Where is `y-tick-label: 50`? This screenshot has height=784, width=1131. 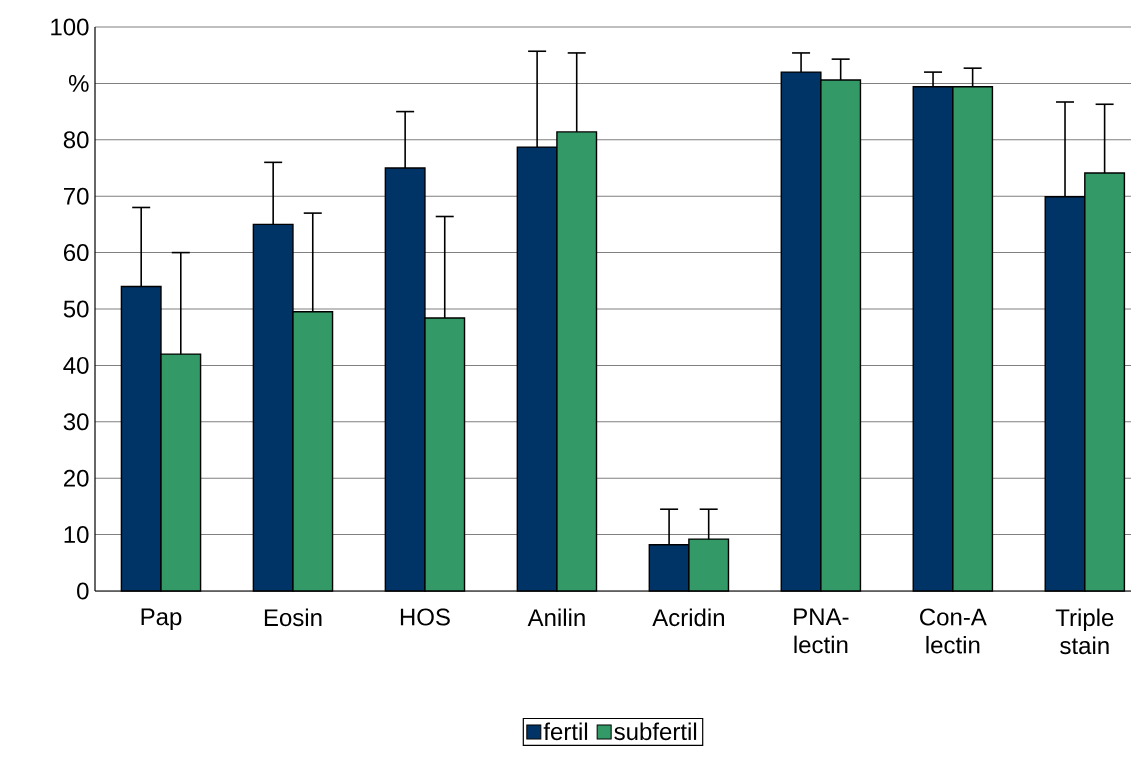 y-tick-label: 50 is located at coordinates (76, 309).